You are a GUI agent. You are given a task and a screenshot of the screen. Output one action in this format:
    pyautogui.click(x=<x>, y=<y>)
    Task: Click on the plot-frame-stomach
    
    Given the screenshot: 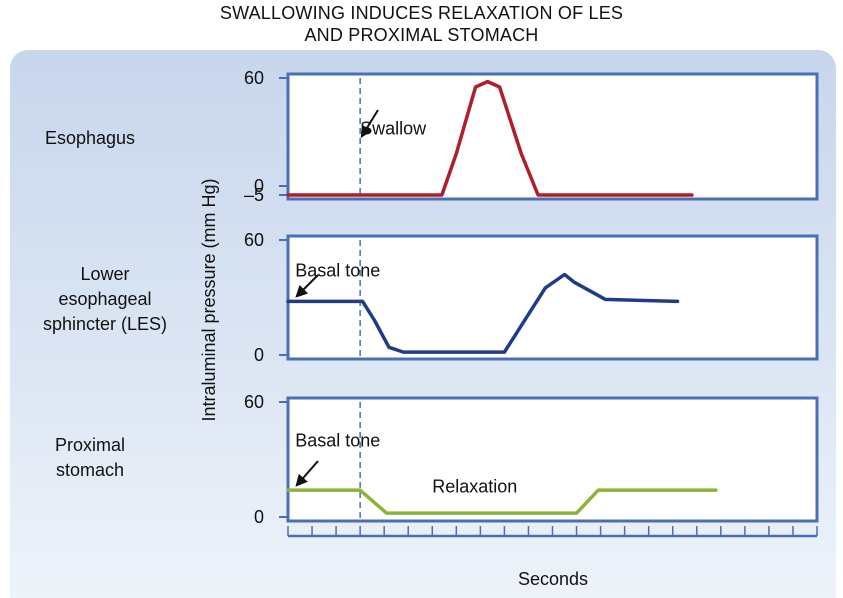 What is the action you would take?
    pyautogui.click(x=552, y=459)
    